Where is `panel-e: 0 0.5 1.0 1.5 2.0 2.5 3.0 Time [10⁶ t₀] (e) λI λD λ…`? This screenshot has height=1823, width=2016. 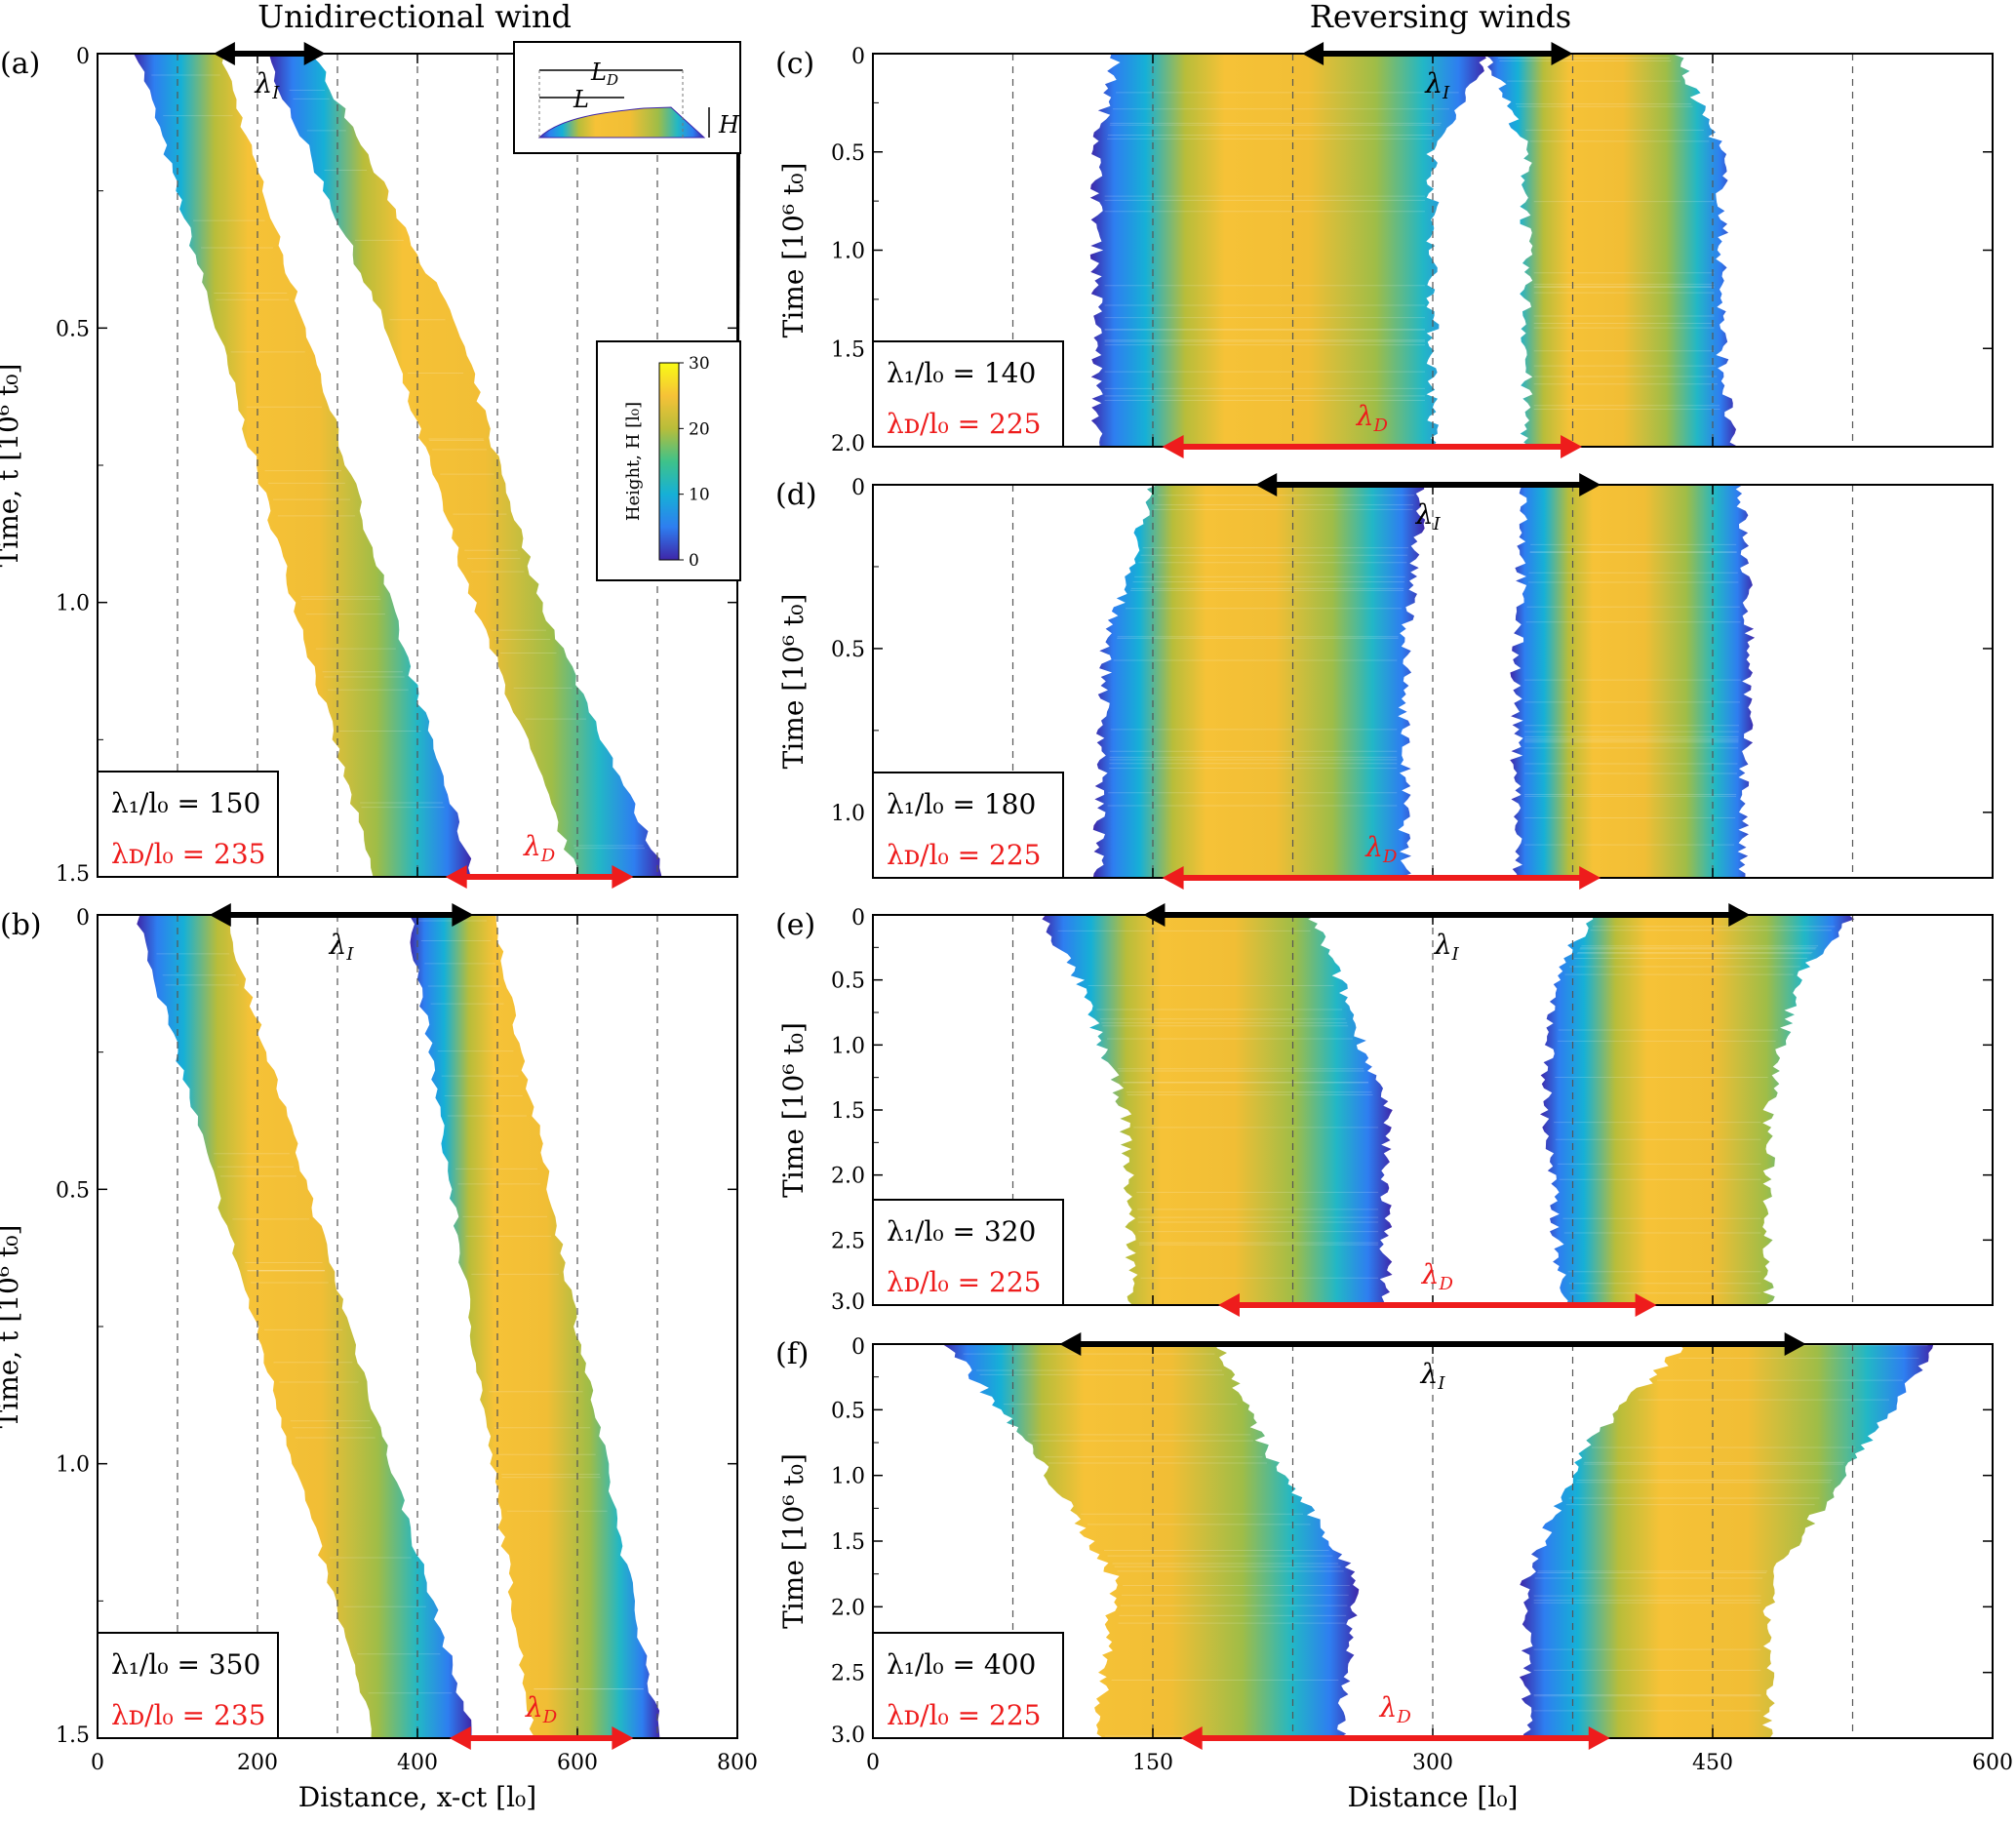 panel-e: 0 0.5 1.0 1.5 2.0 2.5 3.0 Time [10⁶ t₀] (e) λI λD λ… is located at coordinates (1385, 1110).